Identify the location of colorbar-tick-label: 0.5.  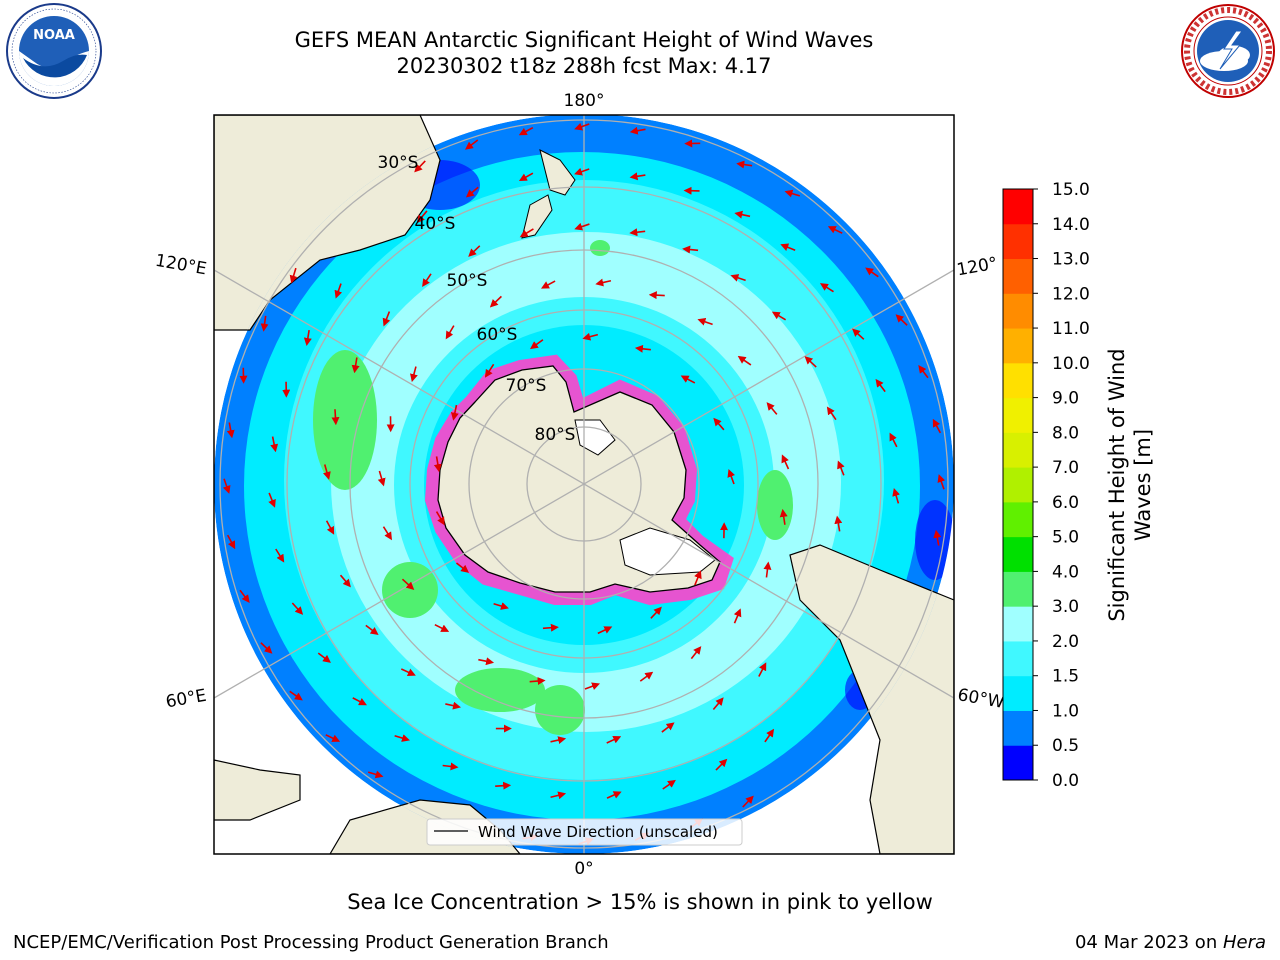
(1065, 746).